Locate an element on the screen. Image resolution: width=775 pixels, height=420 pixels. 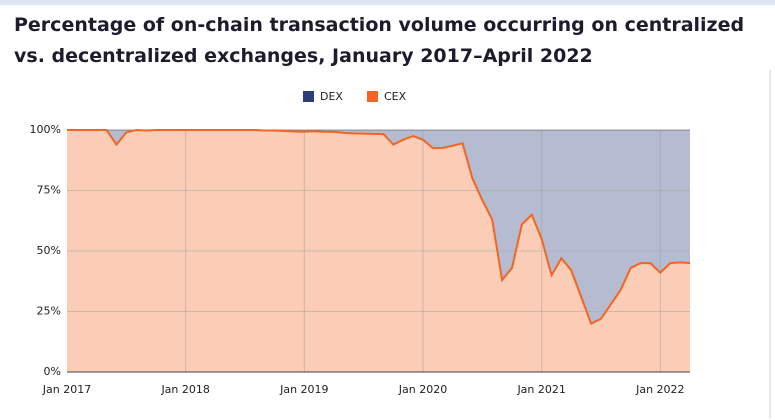
legend-label: CEX is located at coordinates (395, 96).